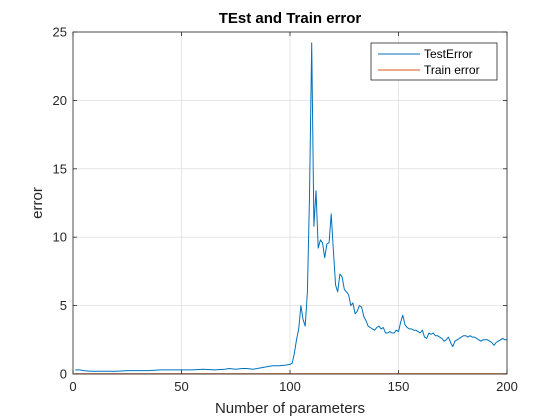 Image resolution: width=560 pixels, height=420 pixels. What do you see at coordinates (63, 305) in the screenshot?
I see `y-tick-label: 5` at bounding box center [63, 305].